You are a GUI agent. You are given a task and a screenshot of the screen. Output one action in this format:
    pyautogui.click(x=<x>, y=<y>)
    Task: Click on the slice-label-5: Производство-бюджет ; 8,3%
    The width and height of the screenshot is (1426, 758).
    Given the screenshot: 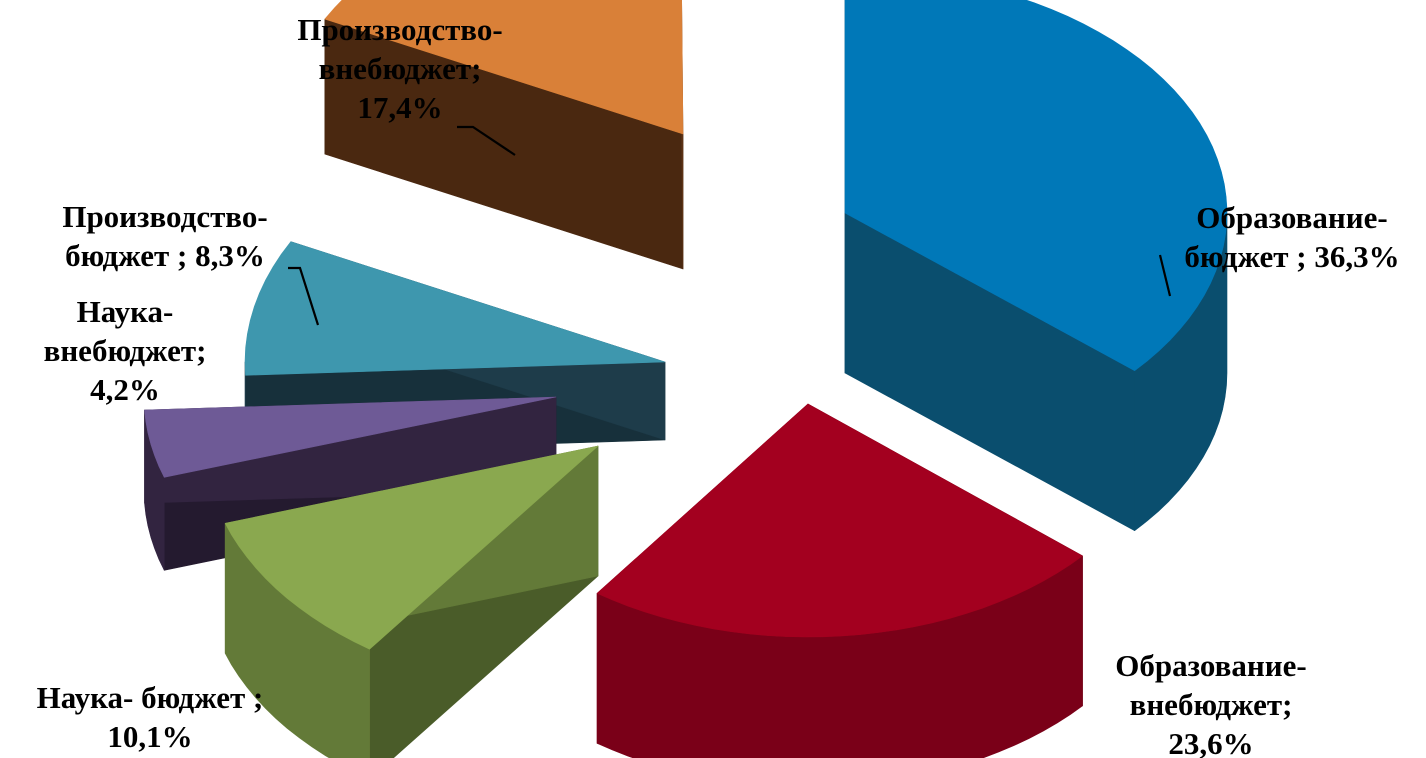 What is the action you would take?
    pyautogui.click(x=164, y=236)
    